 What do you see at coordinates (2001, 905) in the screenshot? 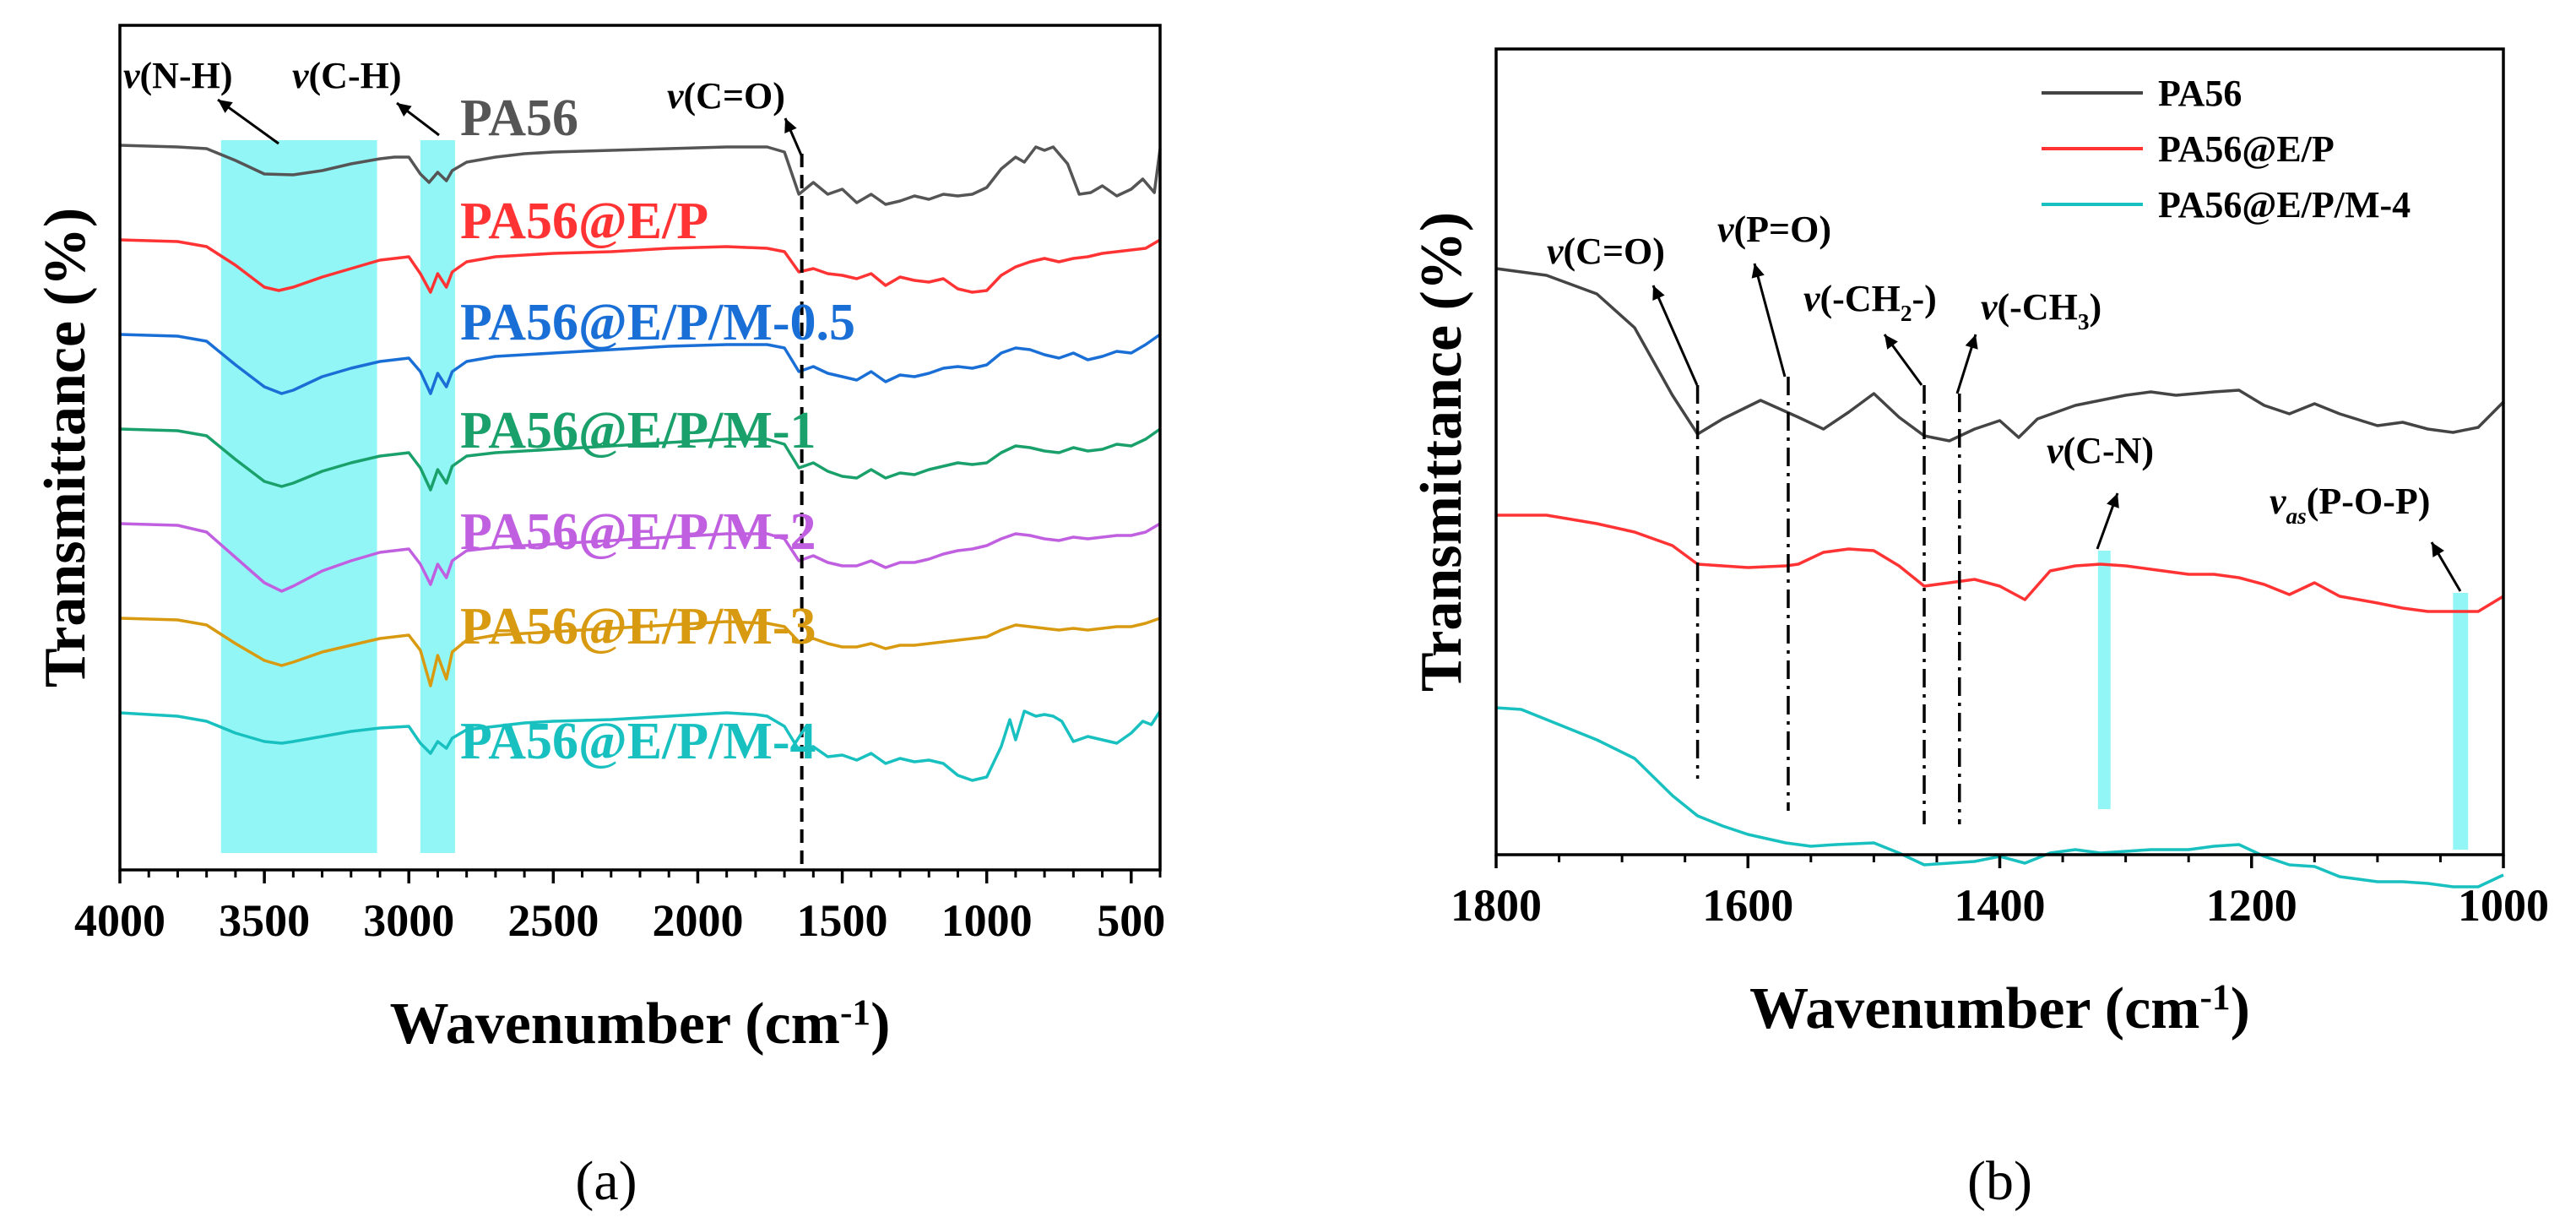
I see `x-tick-label: 1400` at bounding box center [2001, 905].